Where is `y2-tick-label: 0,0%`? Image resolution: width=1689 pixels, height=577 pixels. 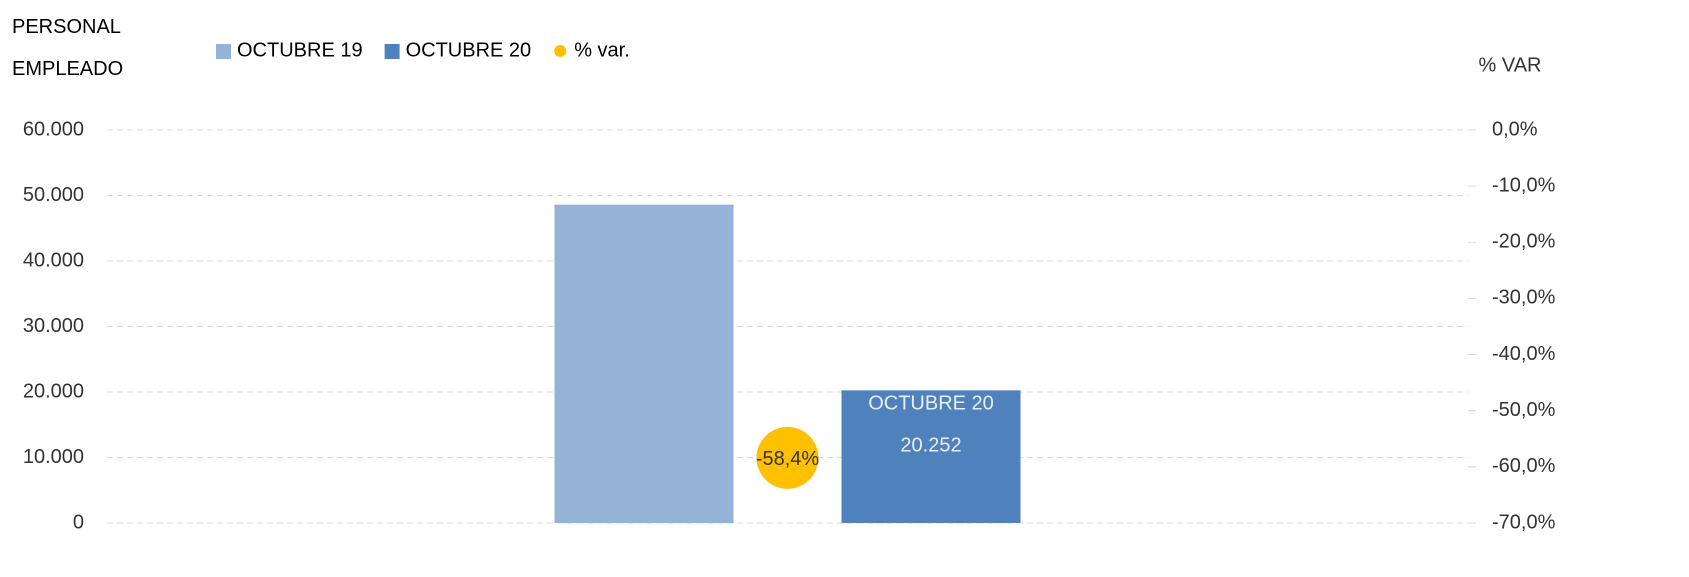
y2-tick-label: 0,0% is located at coordinates (1515, 129).